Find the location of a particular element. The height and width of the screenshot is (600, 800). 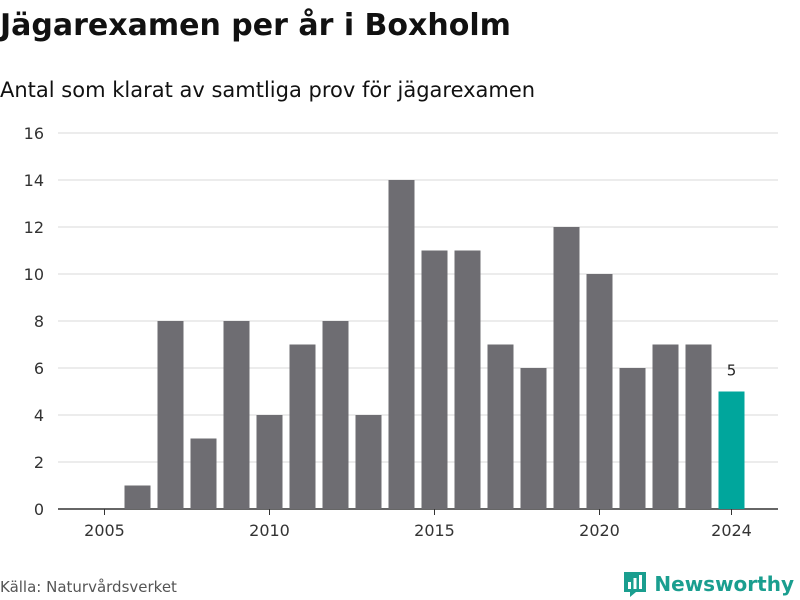

bar-2015 is located at coordinates (434, 379).